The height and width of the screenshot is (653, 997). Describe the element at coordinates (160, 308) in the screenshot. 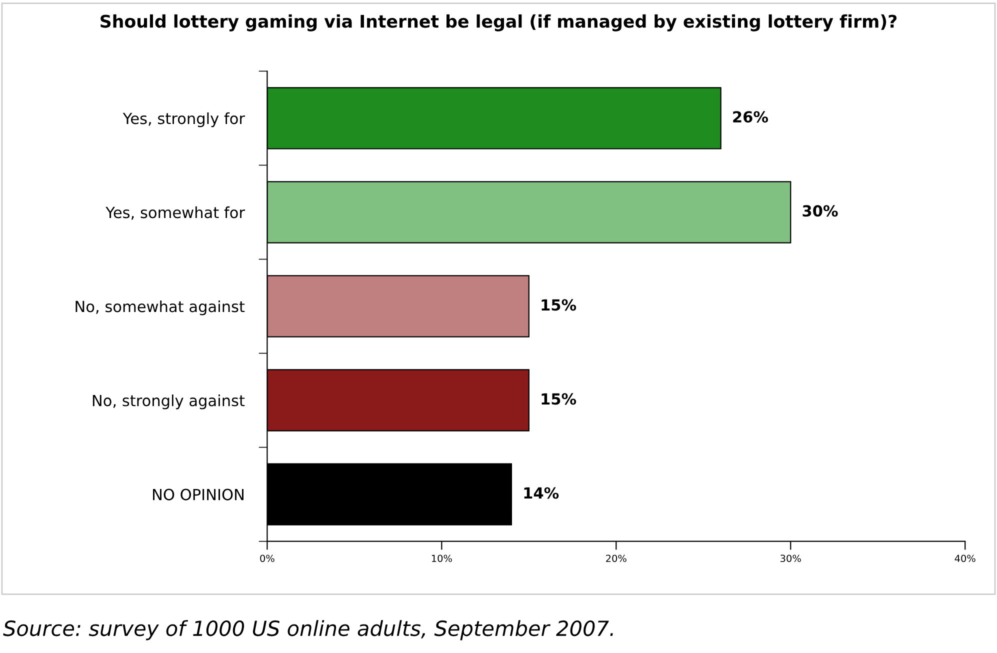

I see `y-tick-label: No, somewhat against` at that location.